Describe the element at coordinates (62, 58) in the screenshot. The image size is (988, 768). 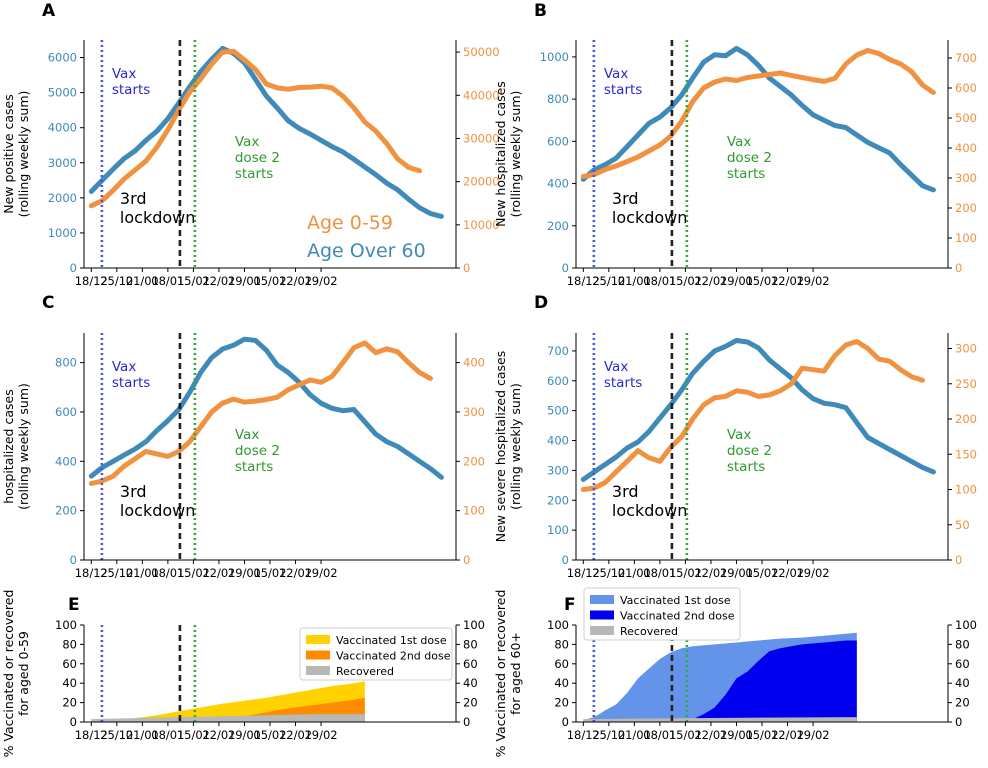
I see `y-left-tick-label: 6000` at that location.